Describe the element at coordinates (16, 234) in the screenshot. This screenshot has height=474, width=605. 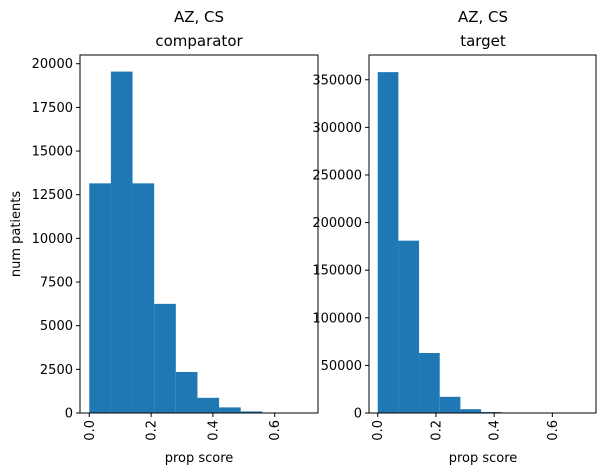
I see `comparator-y-axis-label: num patients` at that location.